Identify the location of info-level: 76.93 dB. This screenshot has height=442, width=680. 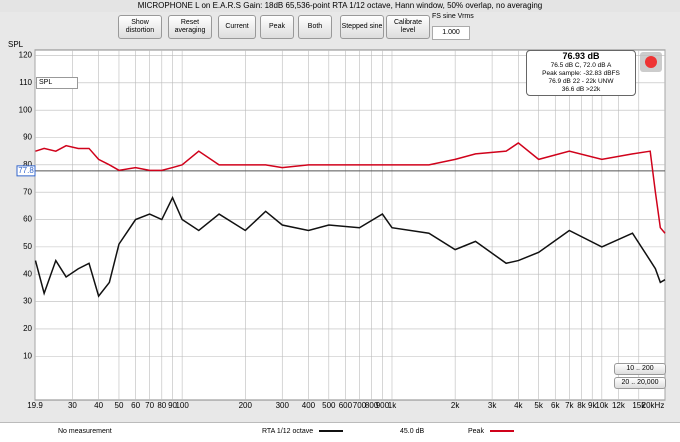
(581, 56).